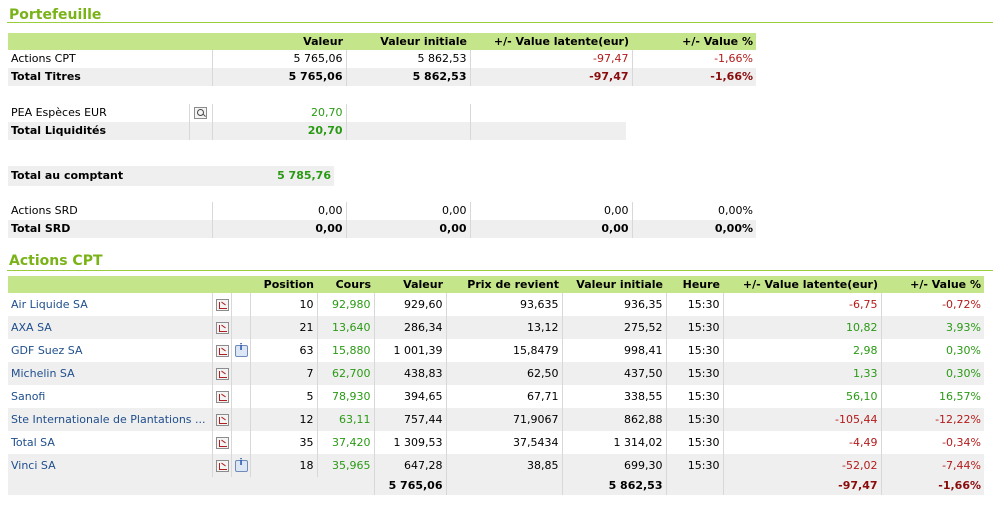  What do you see at coordinates (110, 350) in the screenshot?
I see `stock-name-cell: GDF Suez SA` at bounding box center [110, 350].